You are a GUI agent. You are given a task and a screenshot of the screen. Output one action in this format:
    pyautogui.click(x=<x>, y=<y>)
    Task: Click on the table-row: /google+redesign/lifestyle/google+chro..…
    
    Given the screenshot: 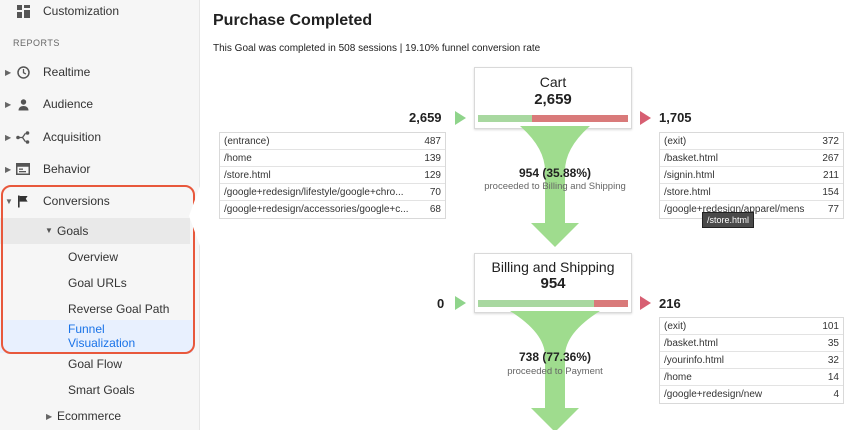 What is the action you would take?
    pyautogui.click(x=332, y=192)
    